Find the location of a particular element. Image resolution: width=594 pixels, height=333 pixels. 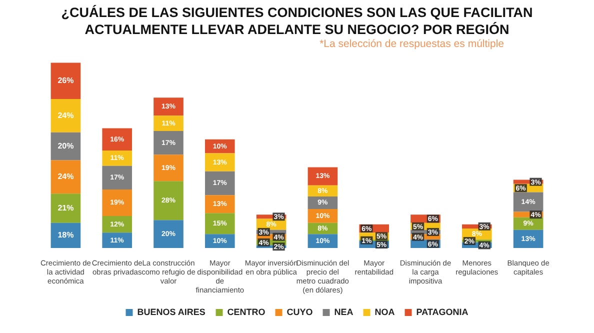

data-label: 18% is located at coordinates (66, 235).